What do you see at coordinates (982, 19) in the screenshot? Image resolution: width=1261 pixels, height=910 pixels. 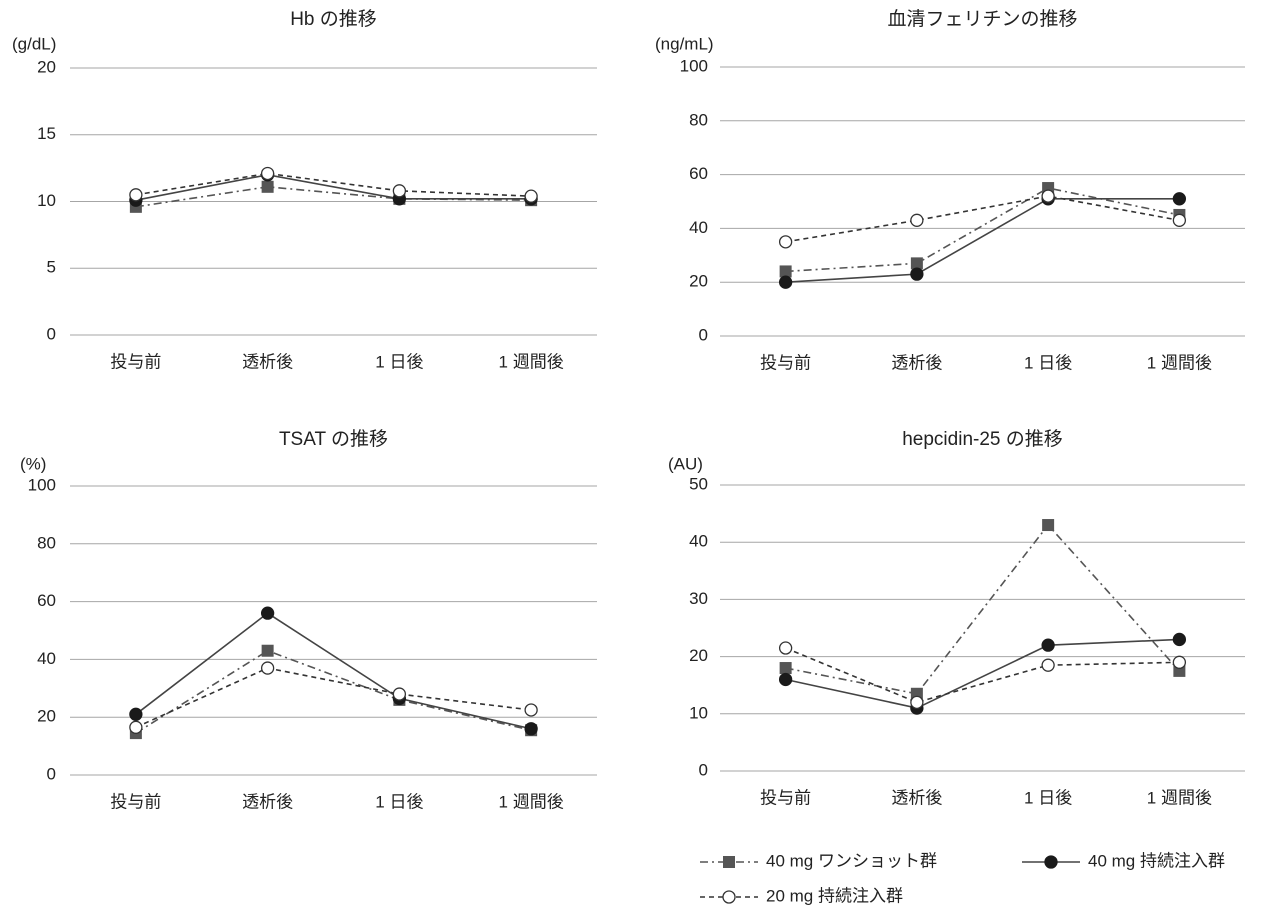 I see `chart-title: 血清フェリチンの推移` at bounding box center [982, 19].